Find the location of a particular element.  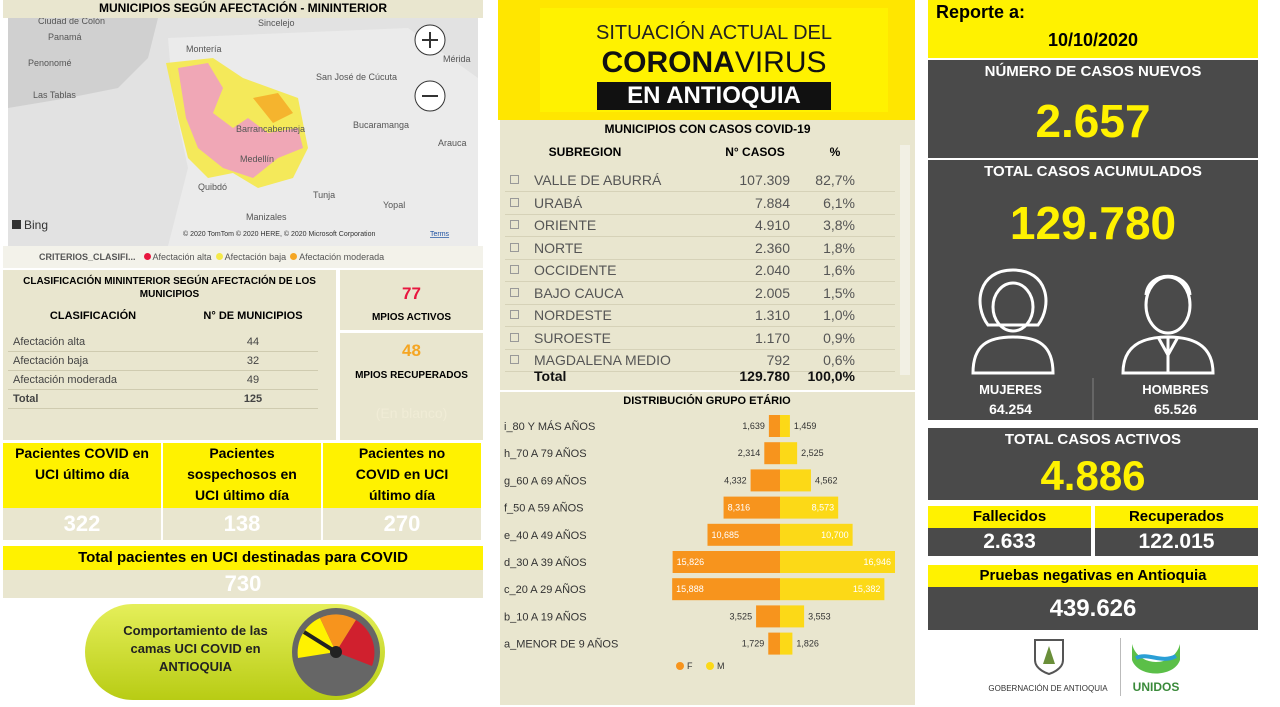

category-label: i_80 Y MÁS AÑOS is located at coordinates (549, 426).